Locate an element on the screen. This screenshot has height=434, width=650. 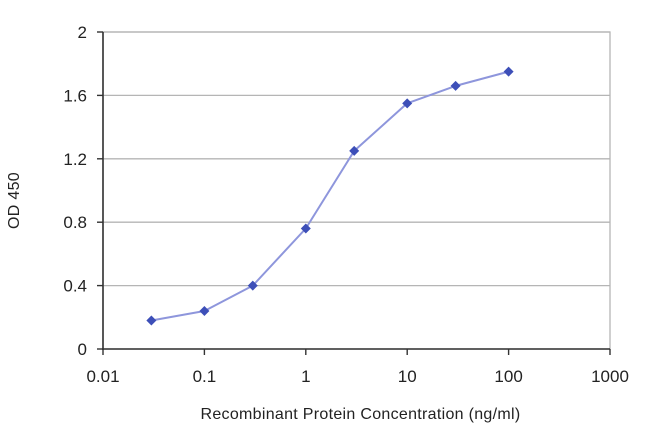
y-tick-label: 1.6 is located at coordinates (75, 95).